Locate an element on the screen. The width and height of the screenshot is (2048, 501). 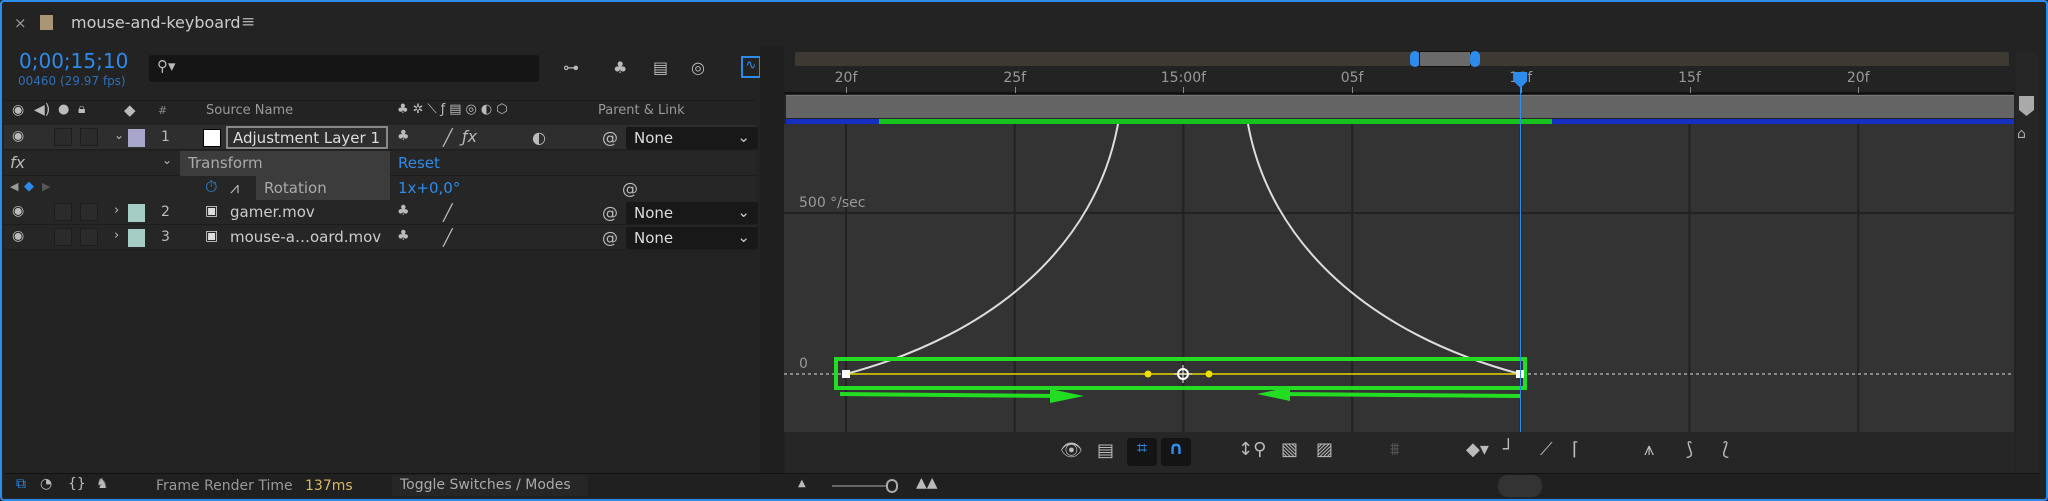
next-keyframe-icon: ▶ is located at coordinates (46, 186).